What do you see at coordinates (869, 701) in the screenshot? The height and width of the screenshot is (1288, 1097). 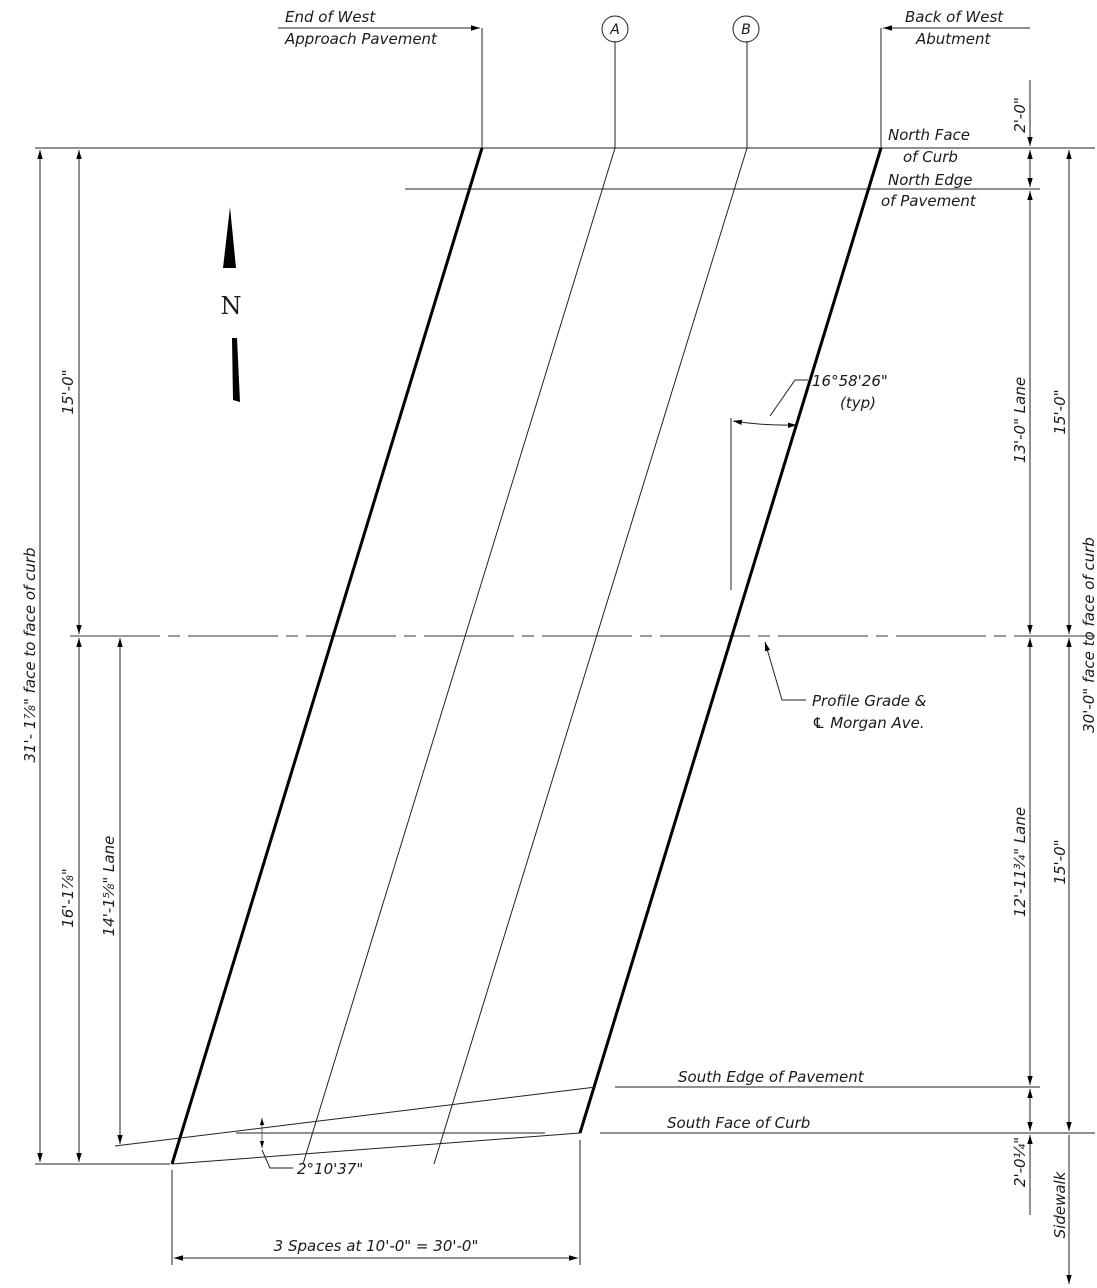 I see `profile-label-1: Profile Grade &` at bounding box center [869, 701].